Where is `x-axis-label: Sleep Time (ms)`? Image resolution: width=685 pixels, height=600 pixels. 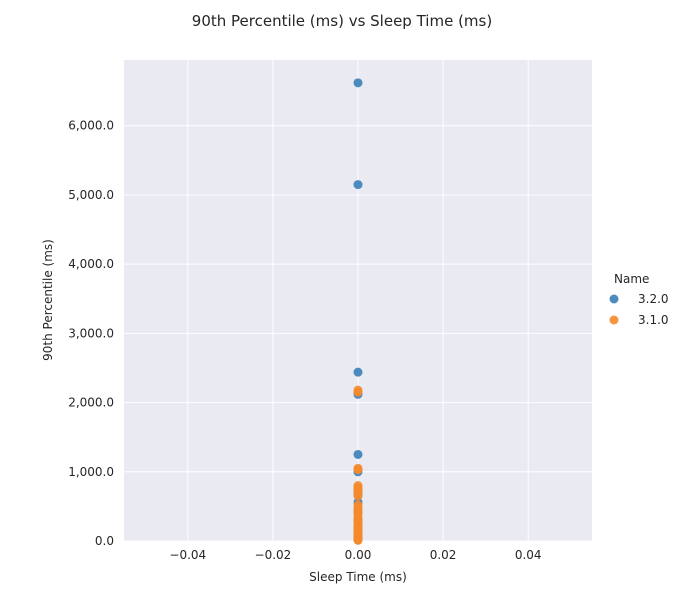 x-axis-label: Sleep Time (ms) is located at coordinates (358, 577).